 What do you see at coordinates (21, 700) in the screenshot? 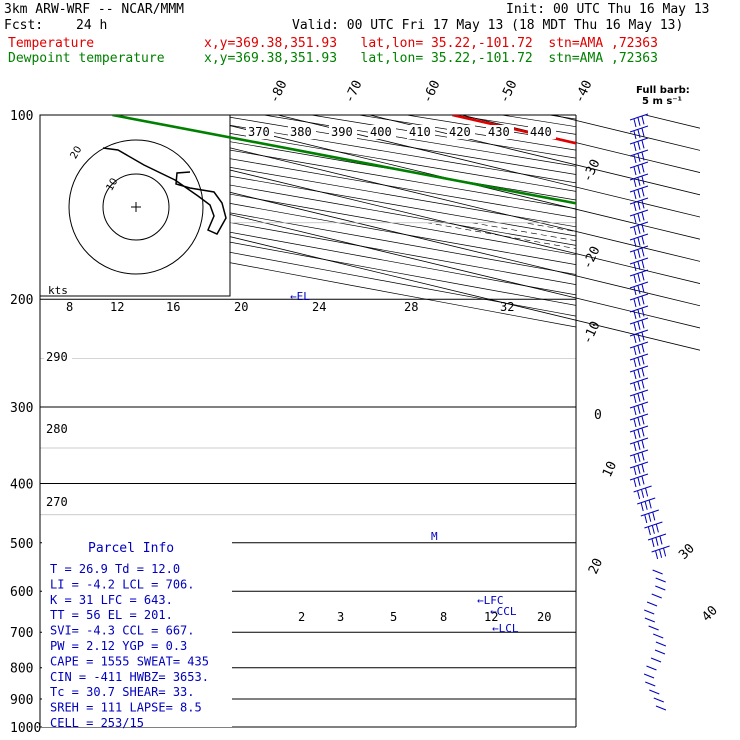
I see `pressure-tick-900: 900` at bounding box center [21, 700].